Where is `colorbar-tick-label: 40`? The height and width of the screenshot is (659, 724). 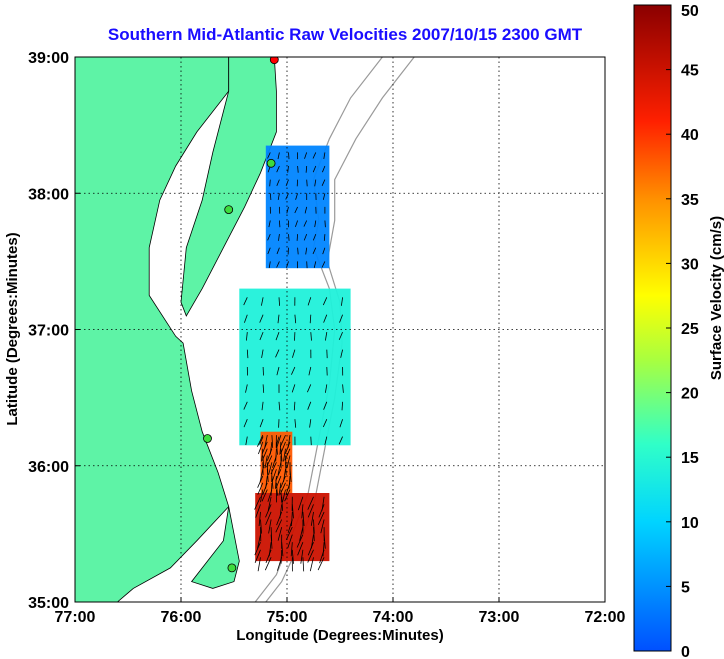
colorbar-tick-label: 40 is located at coordinates (690, 135).